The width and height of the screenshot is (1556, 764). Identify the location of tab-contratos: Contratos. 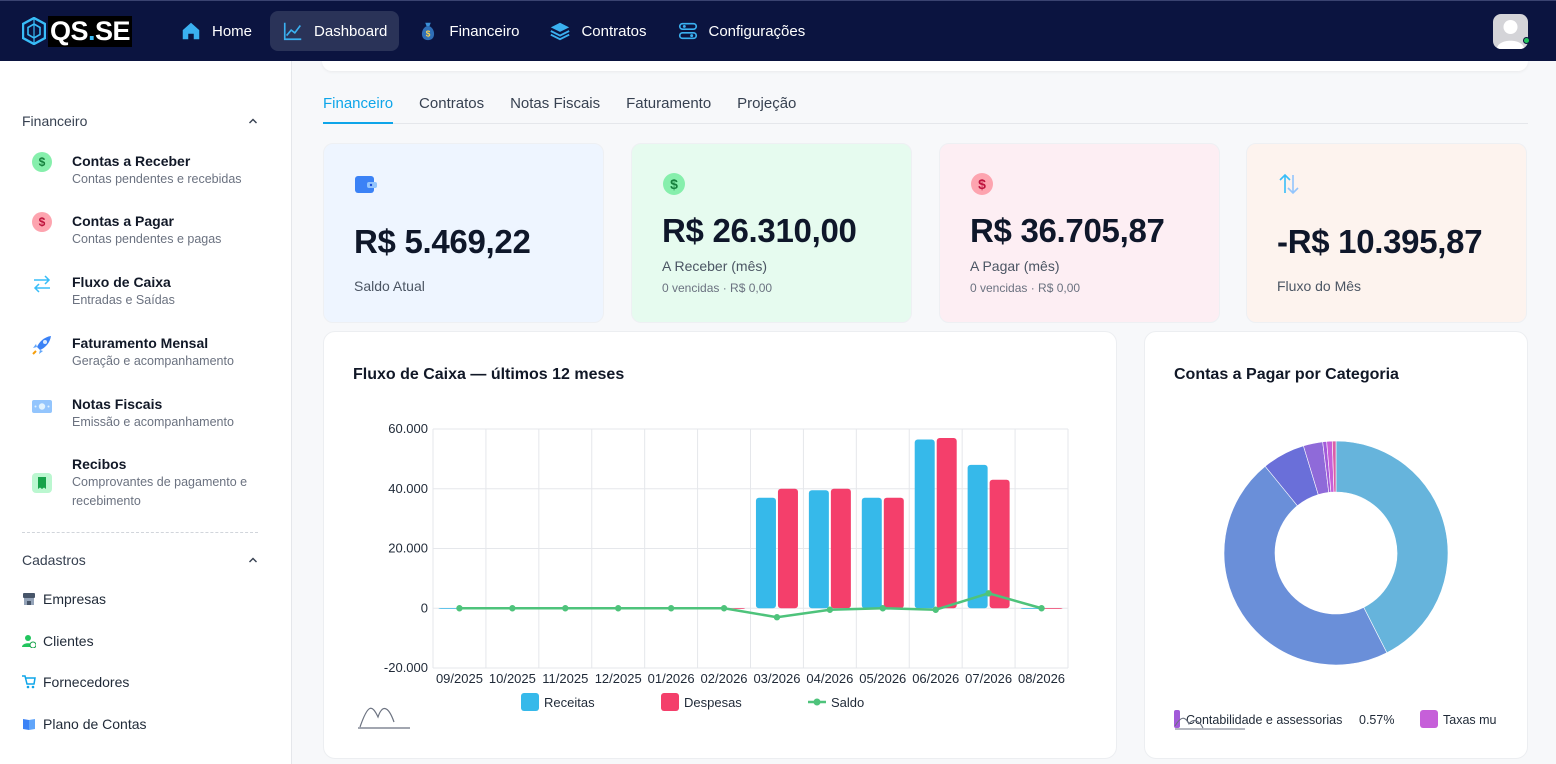
(452, 103).